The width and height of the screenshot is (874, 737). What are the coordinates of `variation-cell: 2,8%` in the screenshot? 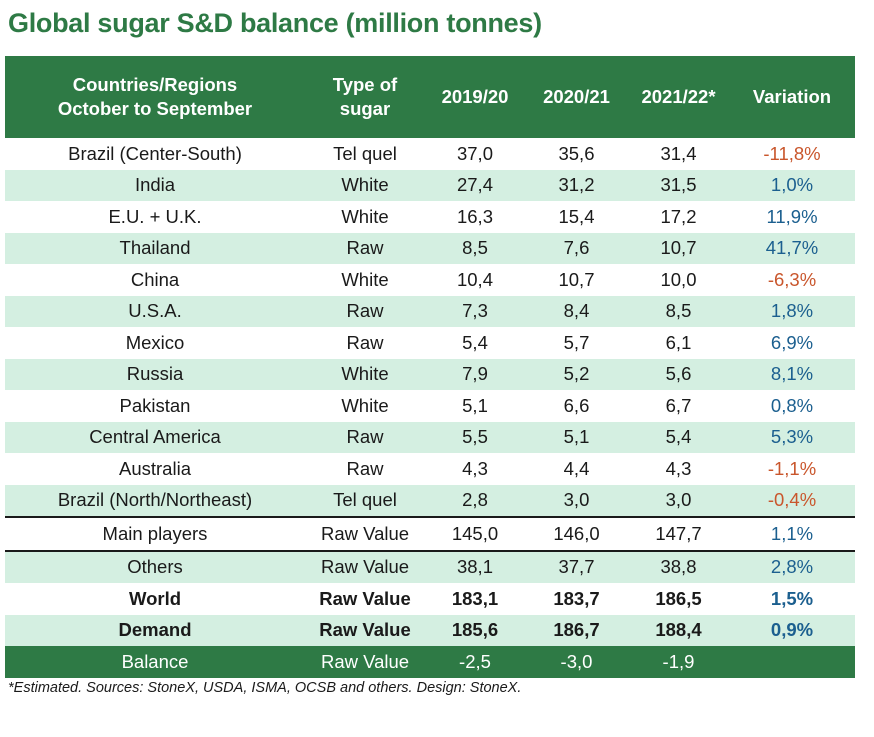 It's located at (792, 566).